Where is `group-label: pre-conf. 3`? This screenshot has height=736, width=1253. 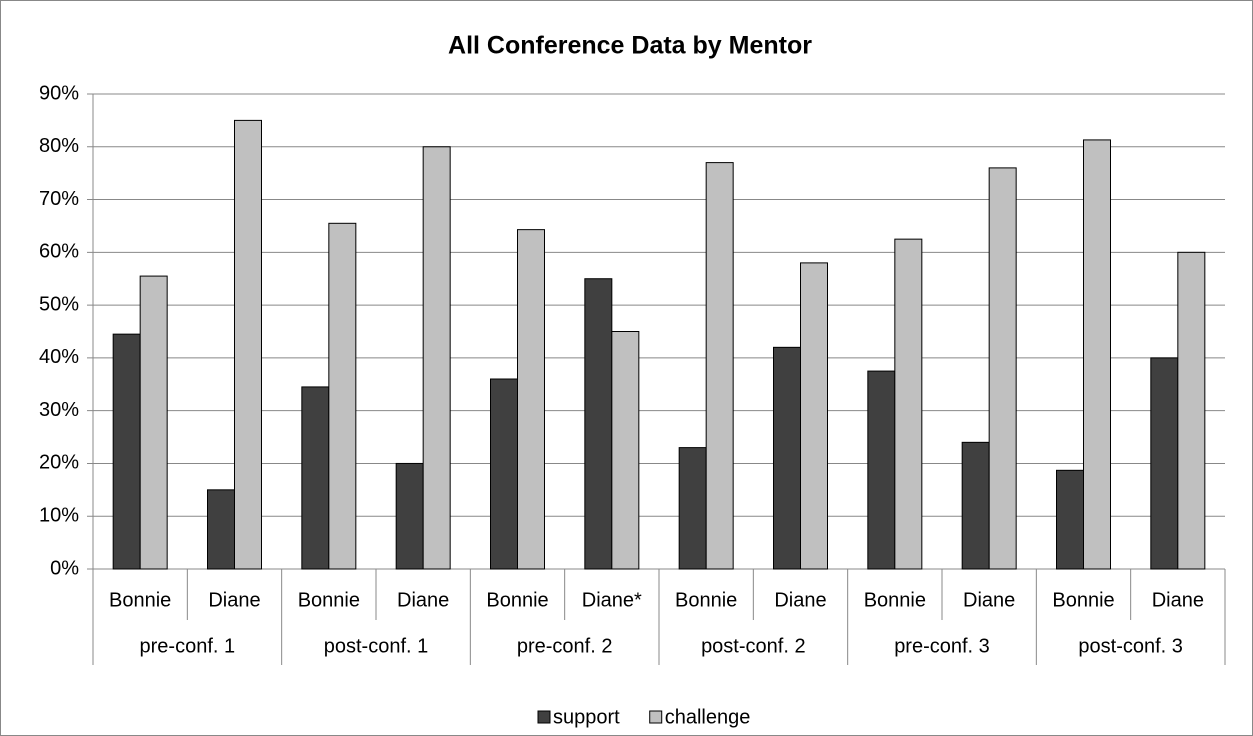
group-label: pre-conf. 3 is located at coordinates (942, 646).